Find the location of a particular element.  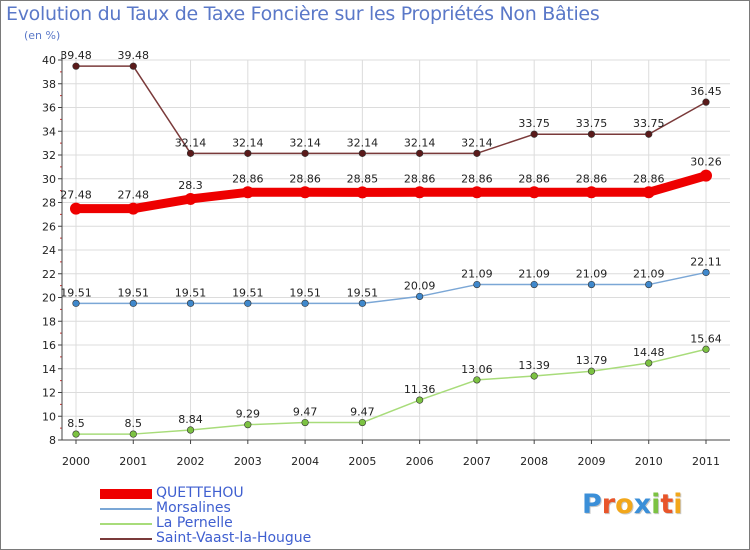

y-tick-label: 14 is located at coordinates (49, 369).